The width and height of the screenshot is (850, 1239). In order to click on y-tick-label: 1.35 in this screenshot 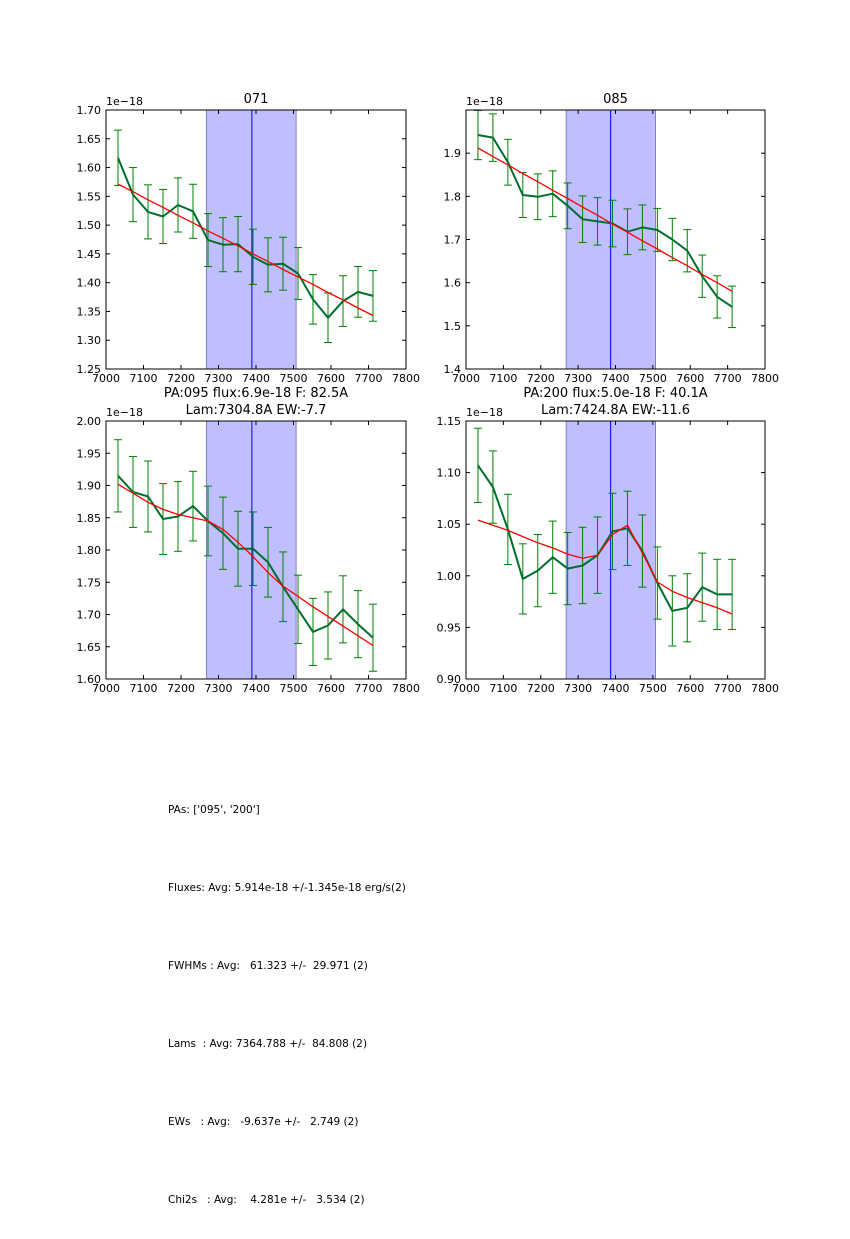, I will do `click(89, 311)`.